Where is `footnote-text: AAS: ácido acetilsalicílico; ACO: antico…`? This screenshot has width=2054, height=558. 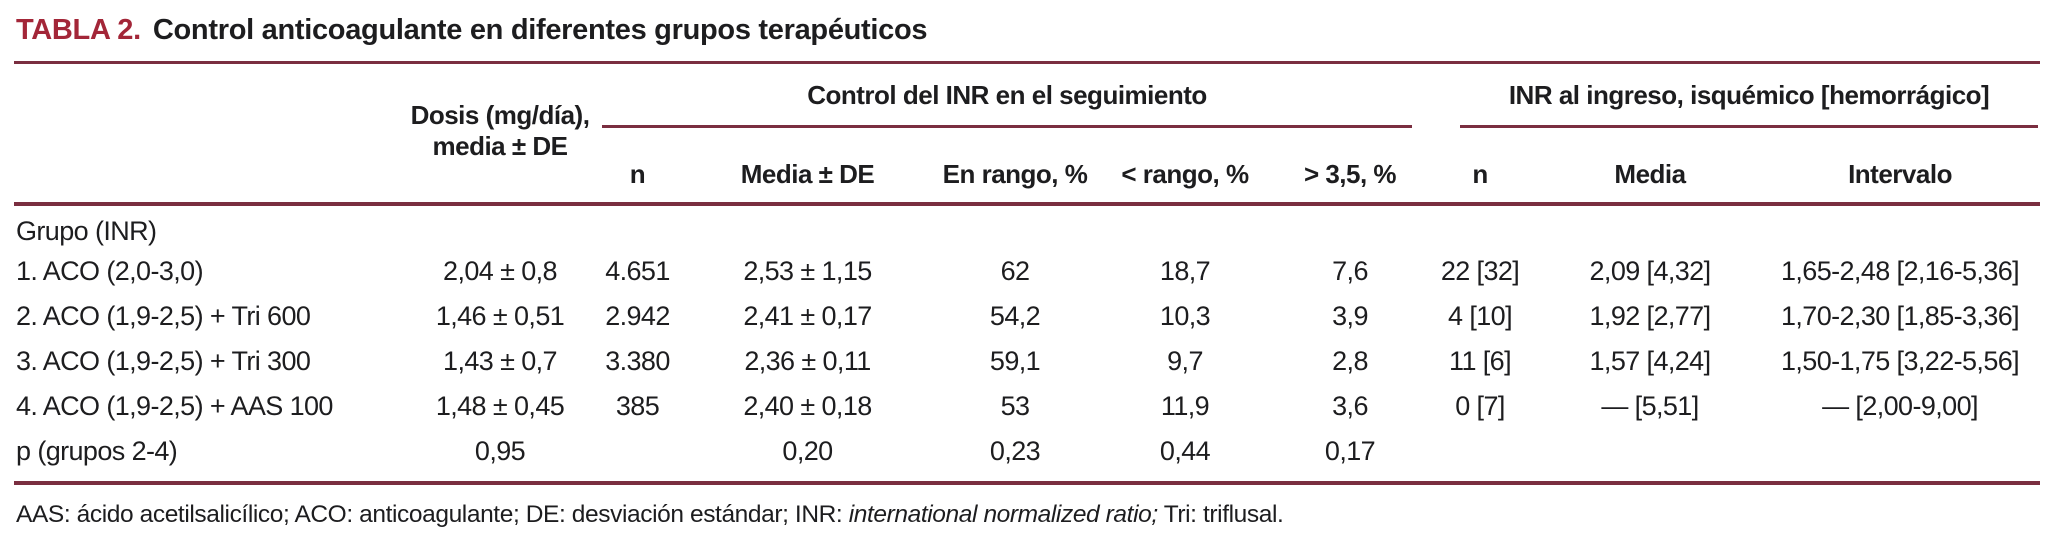
footnote-text: AAS: ácido acetilsalicílico; ACO: antico… is located at coordinates (432, 514).